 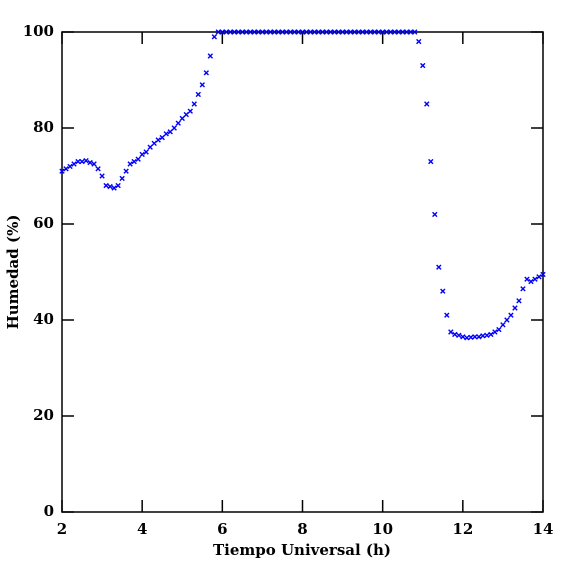 I want to click on x-axis-label: Tiempo Universal (h), so click(x=302, y=550).